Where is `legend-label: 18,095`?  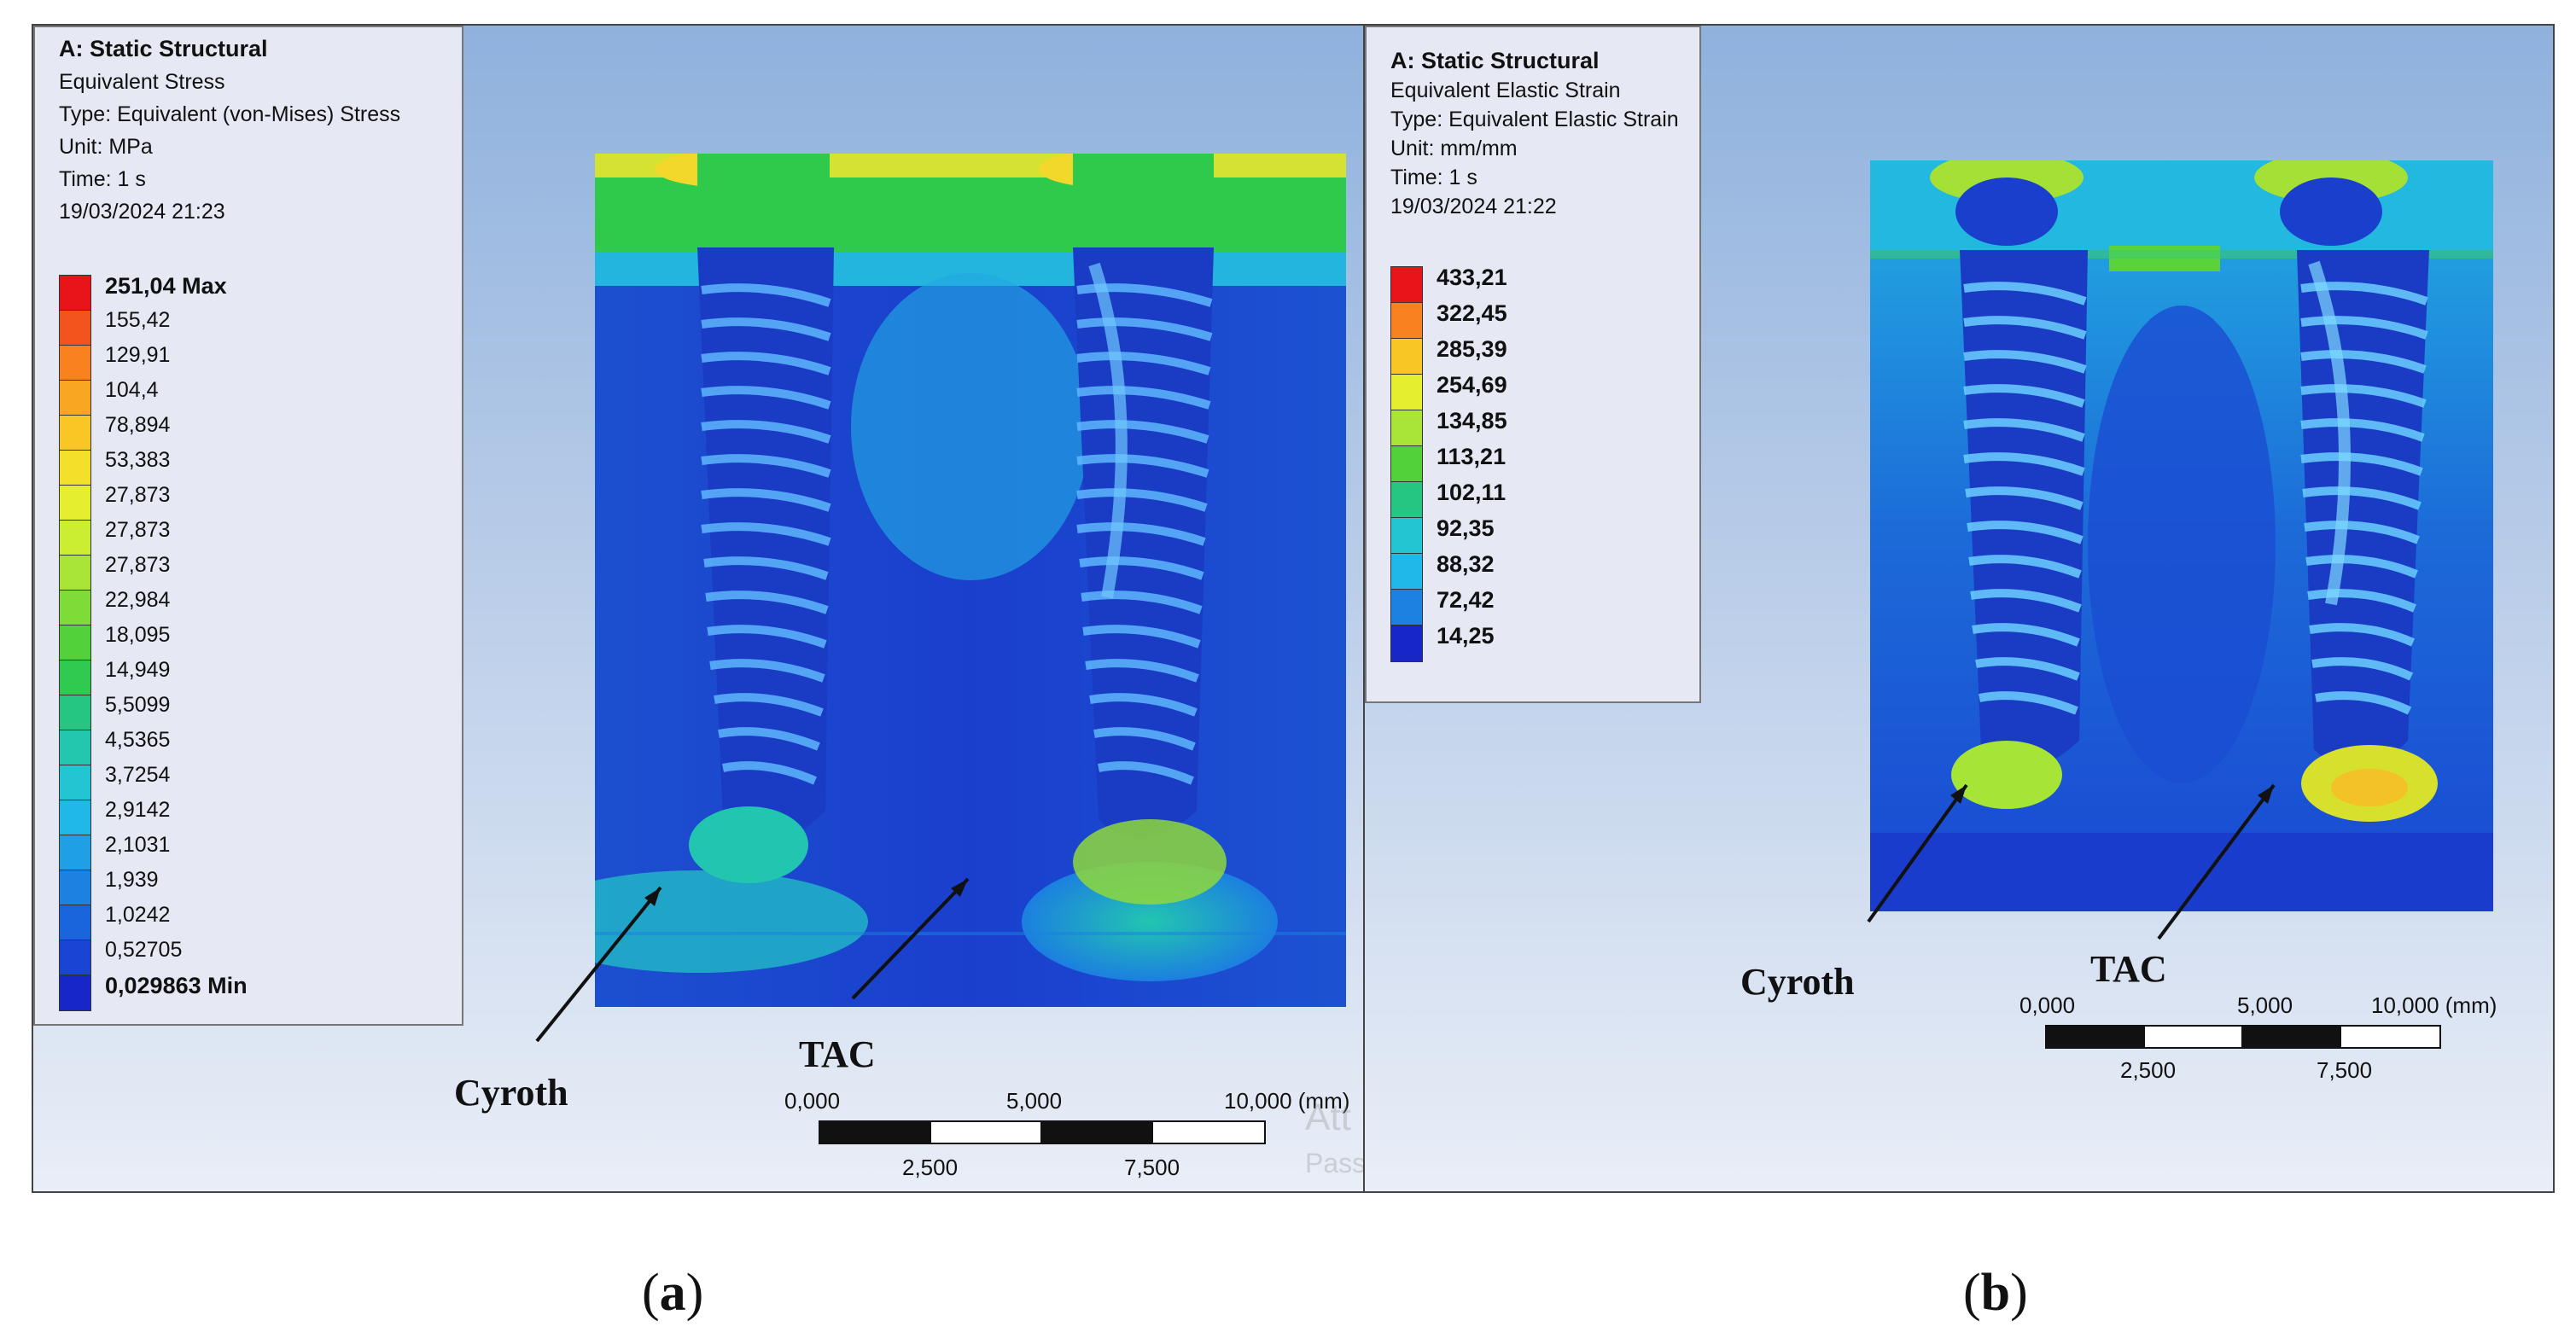
legend-label: 18,095 is located at coordinates (138, 635).